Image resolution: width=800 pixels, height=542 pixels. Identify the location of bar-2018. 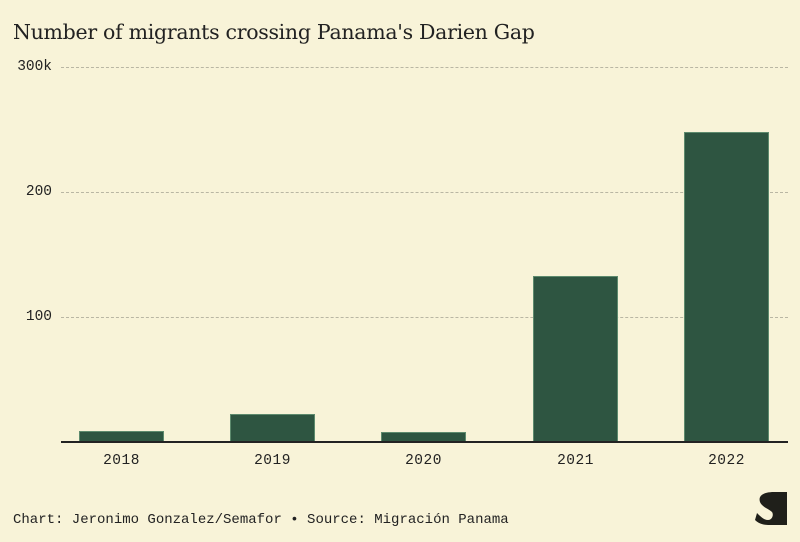
(121, 436).